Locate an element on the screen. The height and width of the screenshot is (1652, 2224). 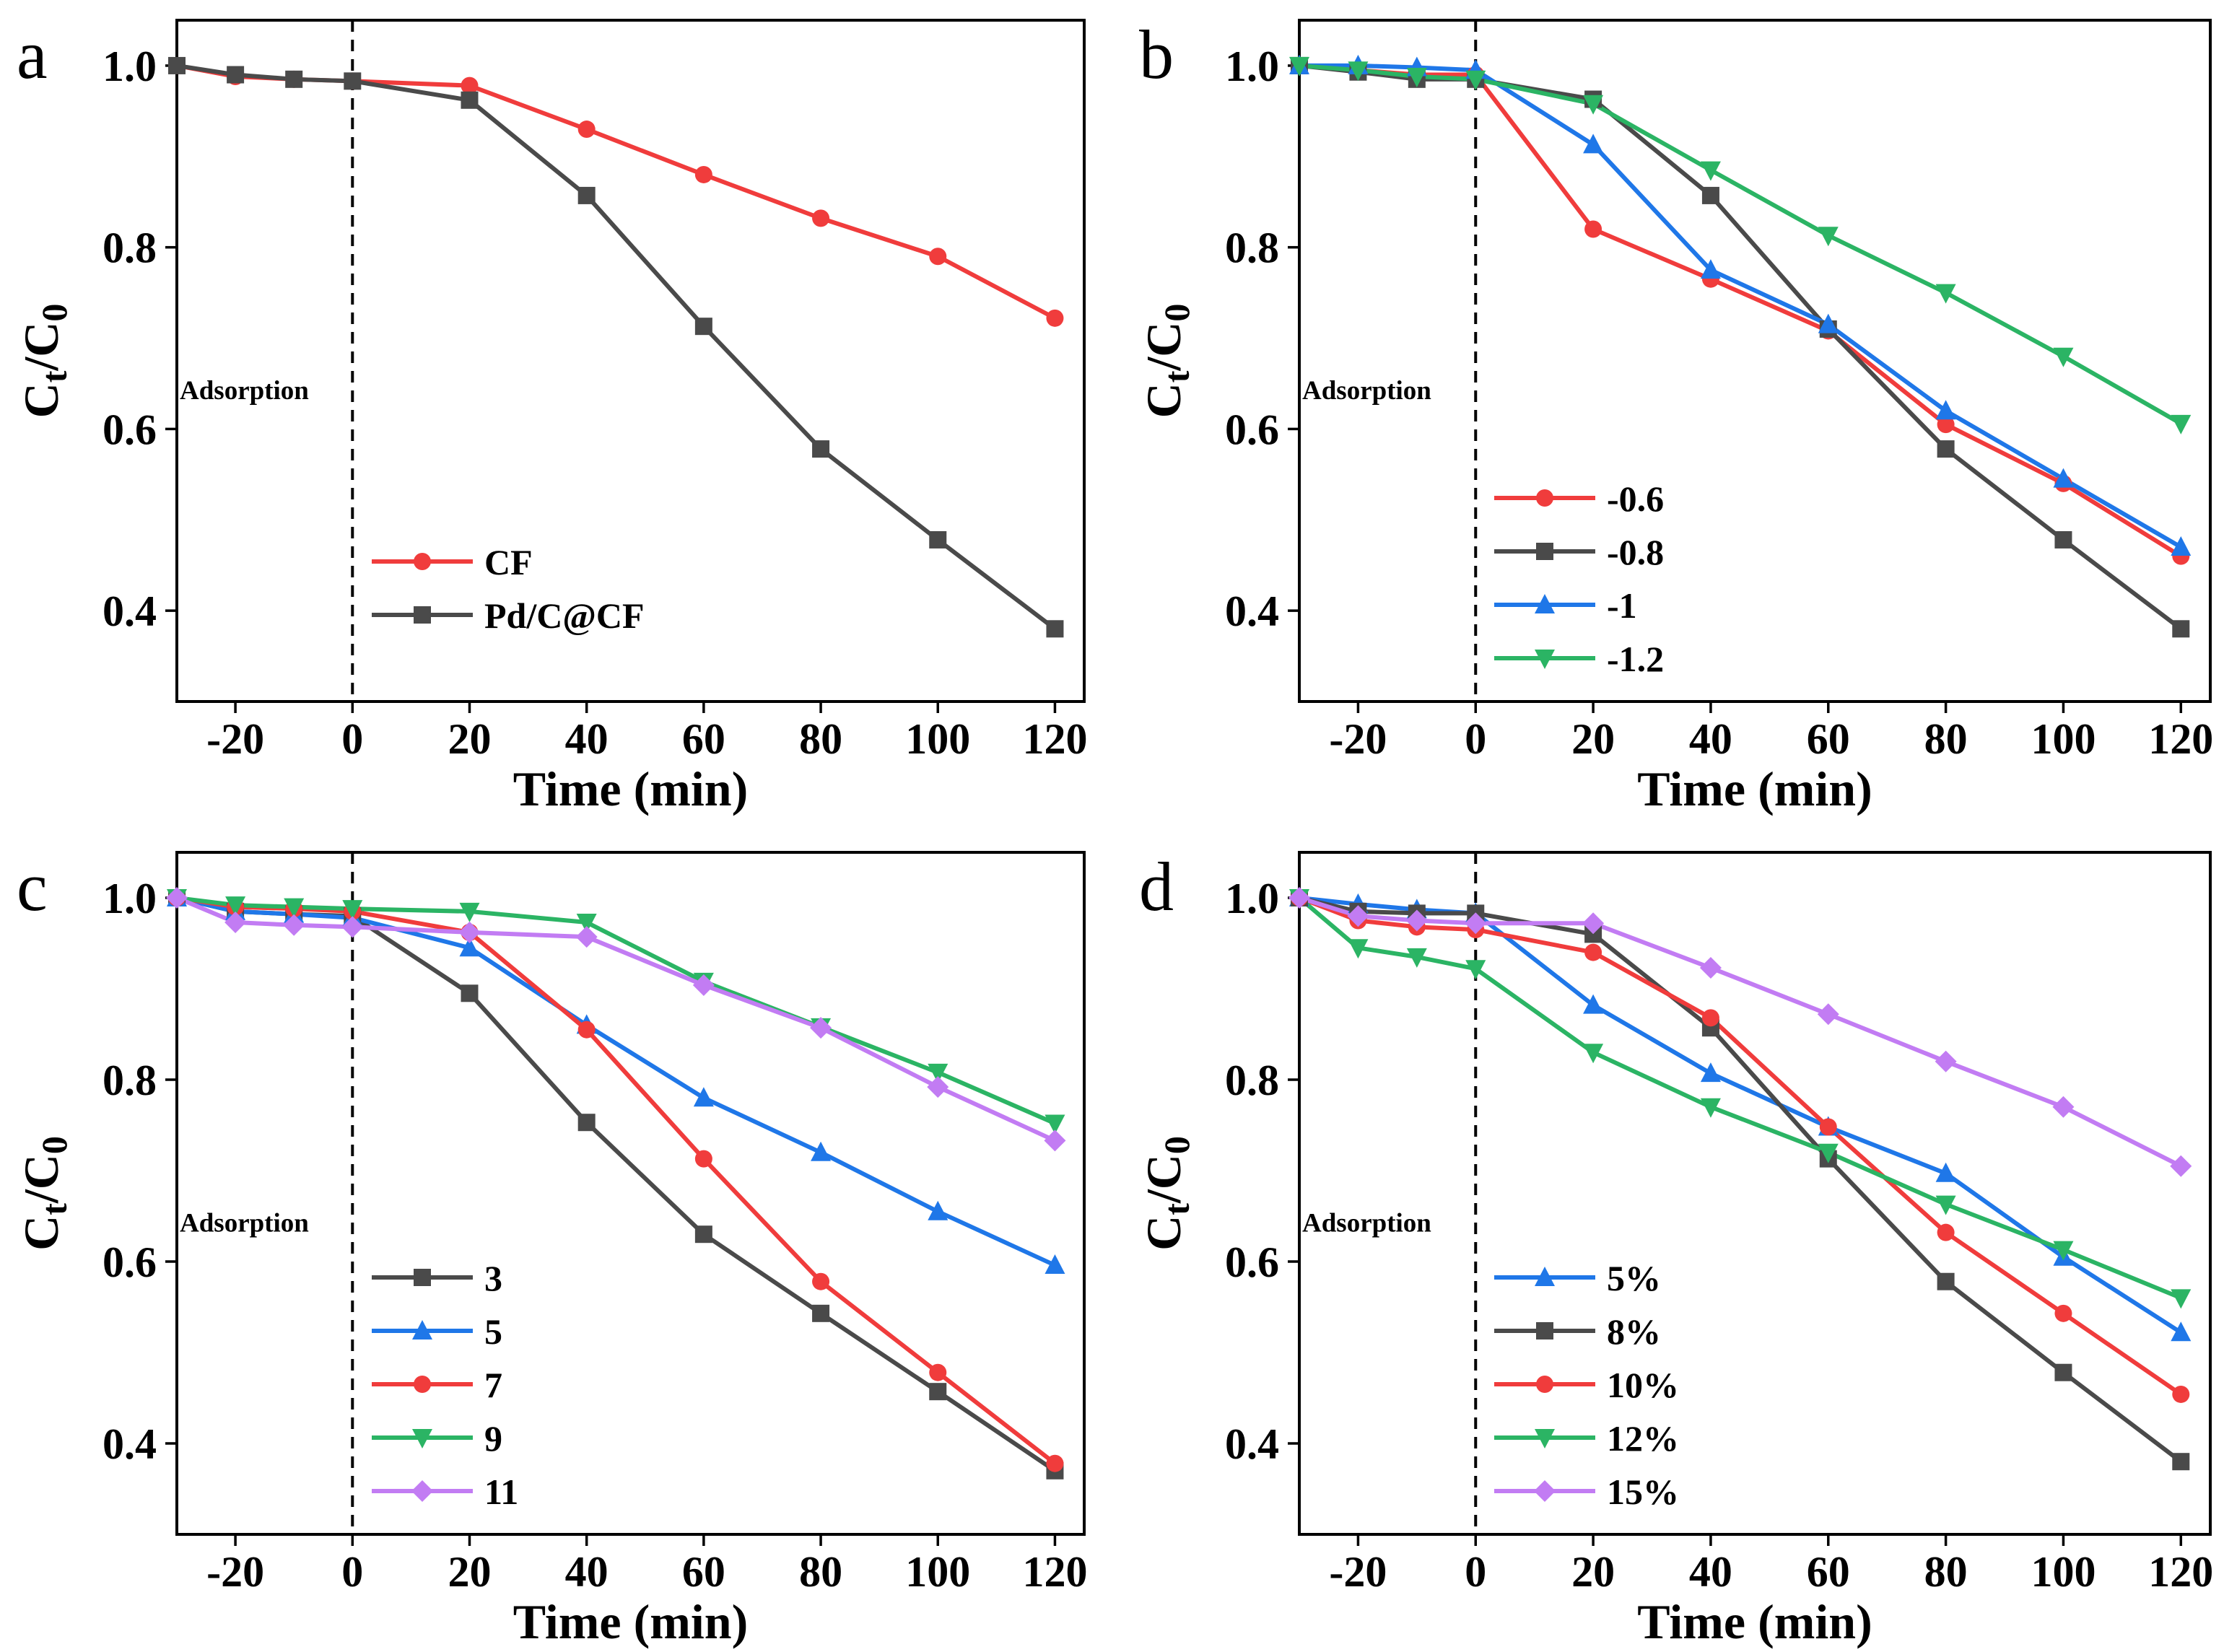
x-tick-label: 120 is located at coordinates (1054, 1572).